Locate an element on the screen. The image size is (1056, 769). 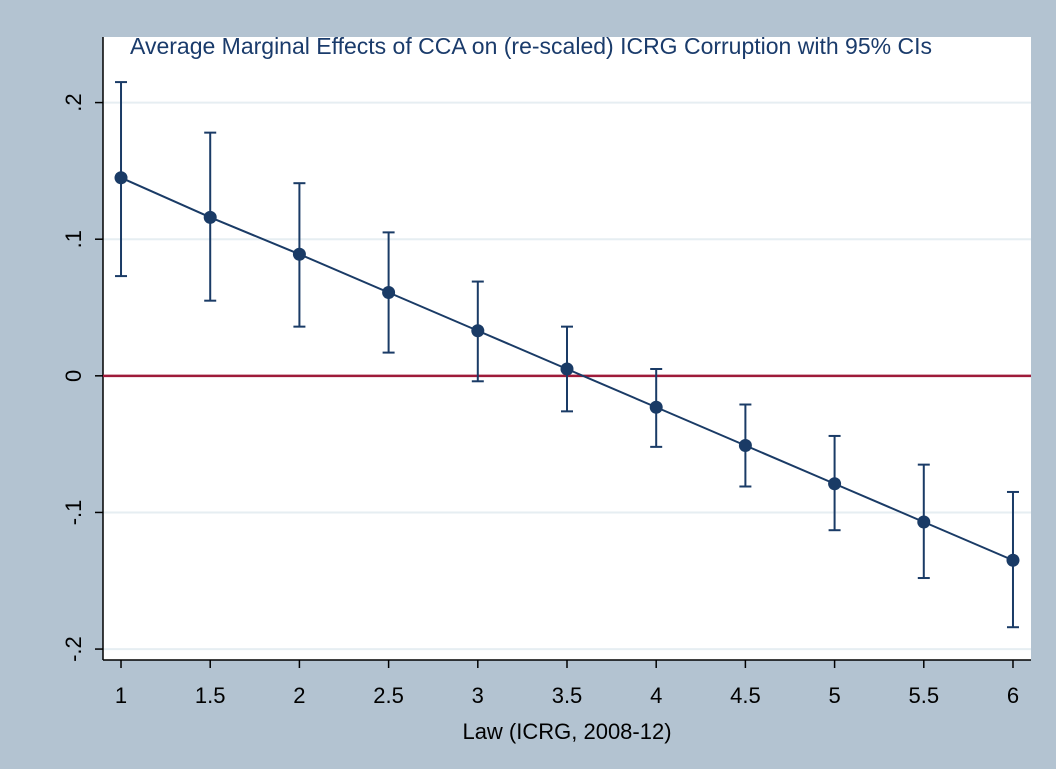
x-tick-label: 4 is located at coordinates (656, 695).